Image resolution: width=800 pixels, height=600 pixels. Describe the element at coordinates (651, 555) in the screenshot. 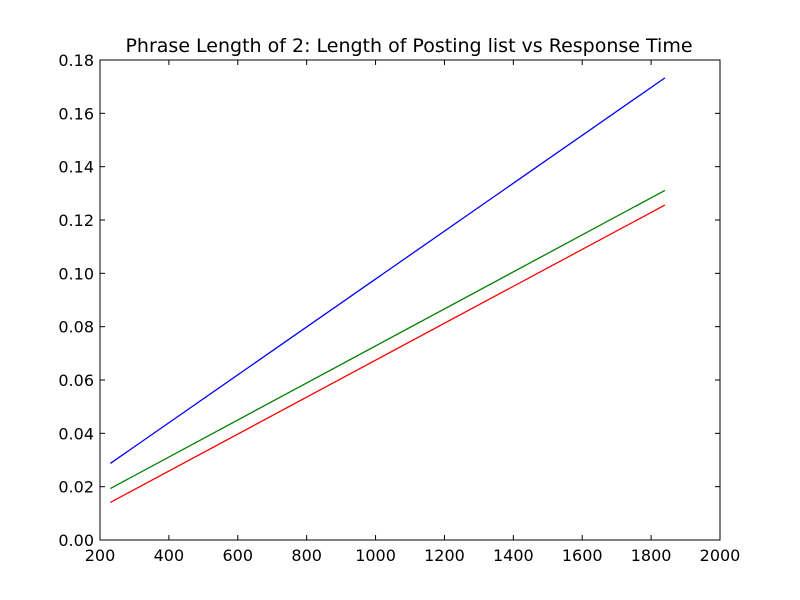

I see `x-tick-label: 1800` at that location.